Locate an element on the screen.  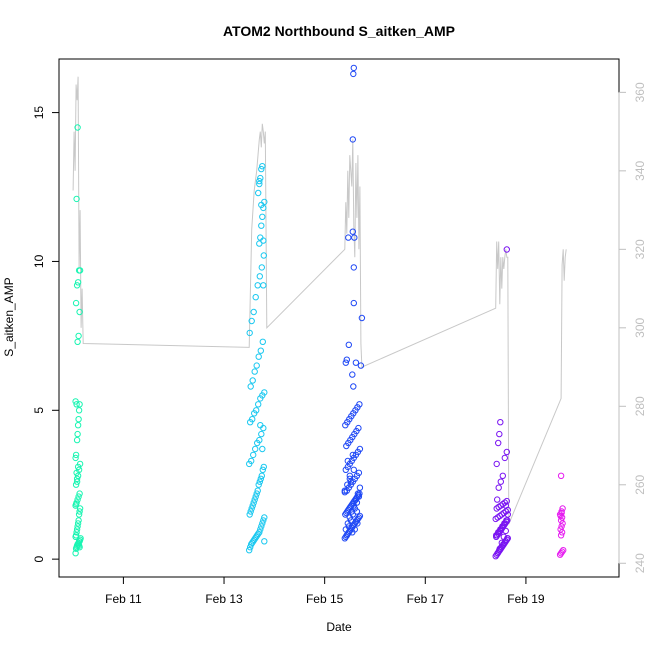
y-axis: 0 5 10 15 is located at coordinates (46, 334).